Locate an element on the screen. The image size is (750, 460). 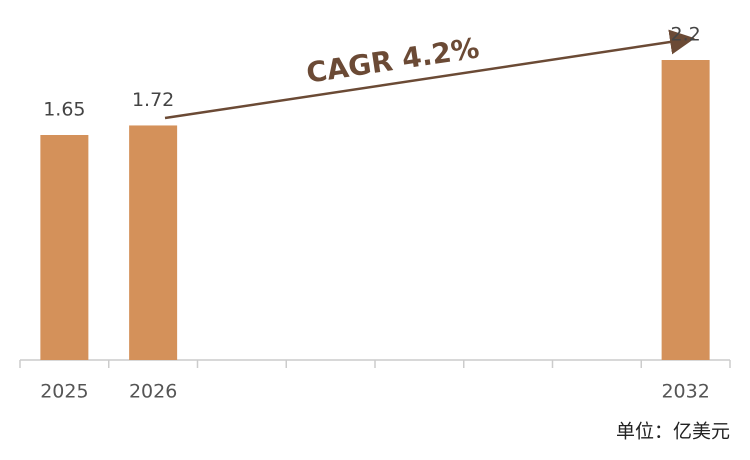
x-tick-label: 2032 is located at coordinates (685, 392).